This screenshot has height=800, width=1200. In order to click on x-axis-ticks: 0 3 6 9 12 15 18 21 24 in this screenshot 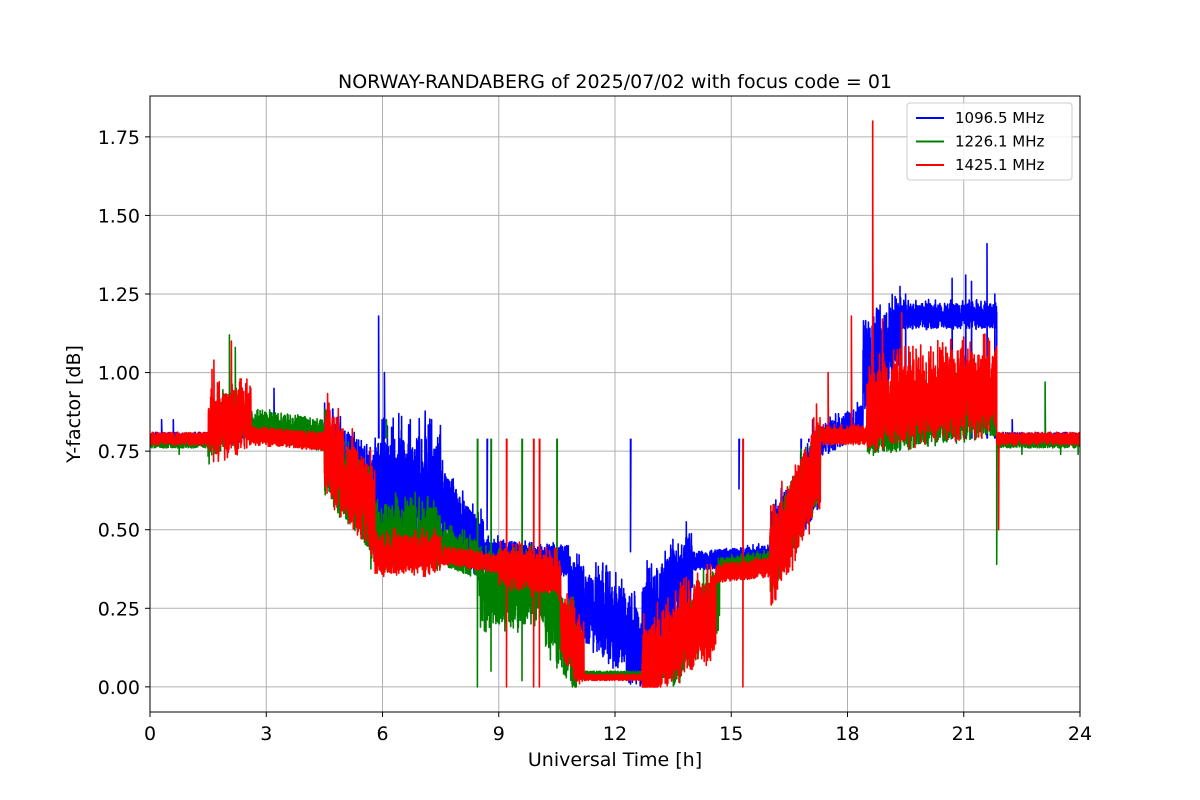, I will do `click(618, 728)`.